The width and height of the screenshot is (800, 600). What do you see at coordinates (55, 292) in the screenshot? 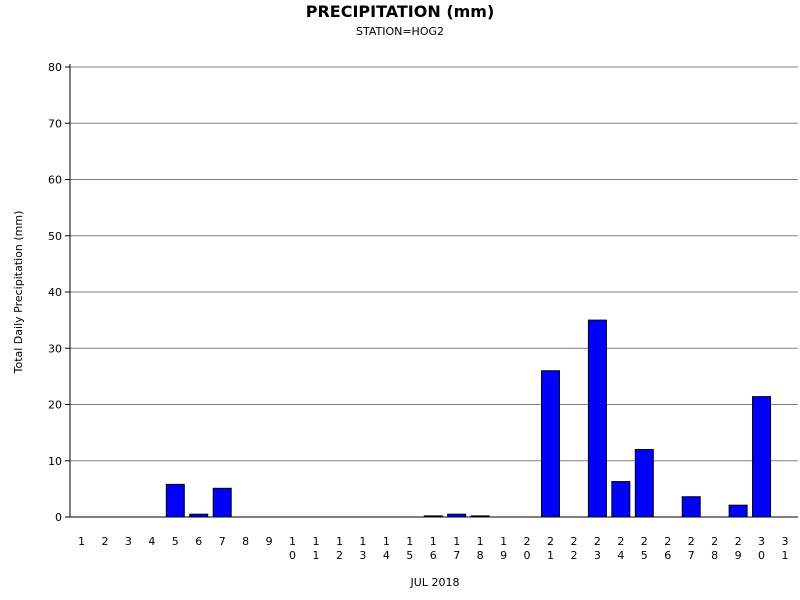
I see `y-tick-label: 40` at bounding box center [55, 292].